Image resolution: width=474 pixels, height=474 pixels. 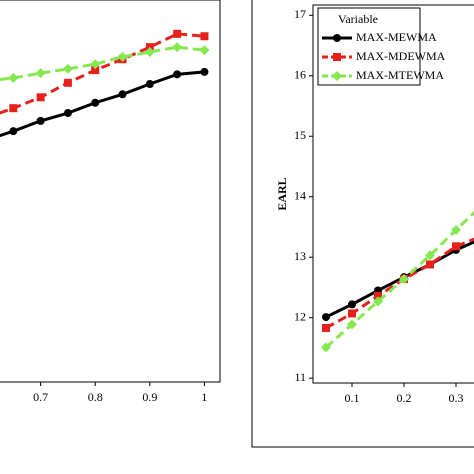 What do you see at coordinates (282, 193) in the screenshot?
I see `y-axis-label: EARL` at bounding box center [282, 193].